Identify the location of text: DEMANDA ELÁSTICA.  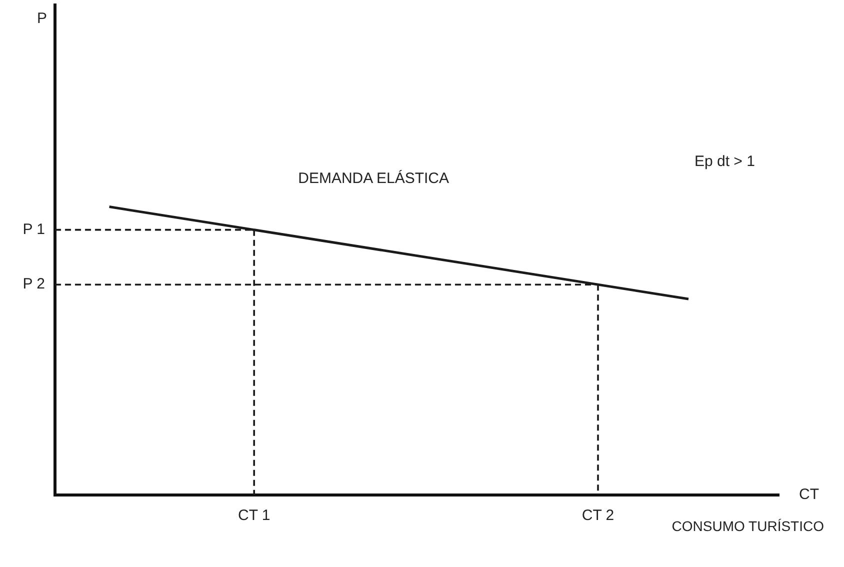
(373, 178).